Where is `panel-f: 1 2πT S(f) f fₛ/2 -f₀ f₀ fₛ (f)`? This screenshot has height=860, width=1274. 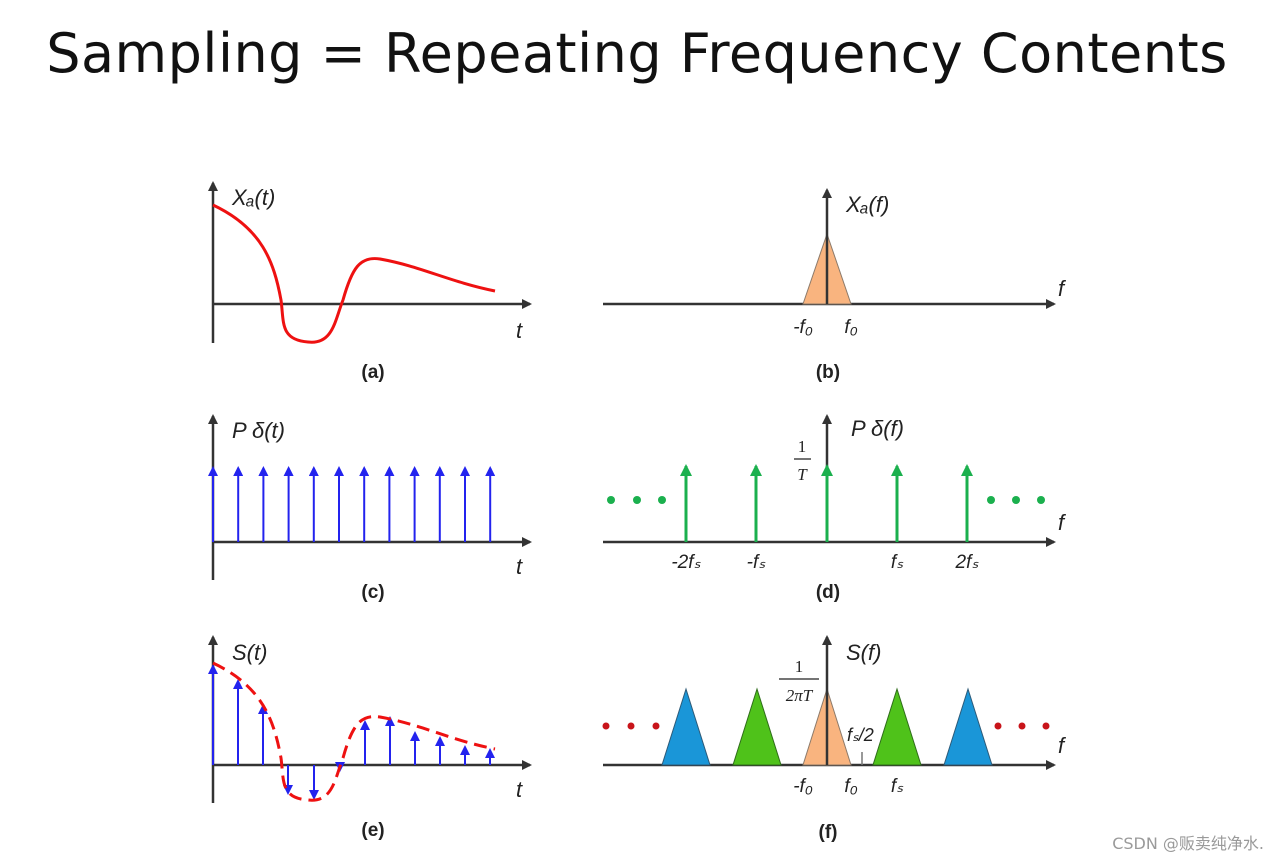 panel-f: 1 2πT S(f) f fₛ/2 -f₀ f₀ fₛ (f) is located at coordinates (834, 739).